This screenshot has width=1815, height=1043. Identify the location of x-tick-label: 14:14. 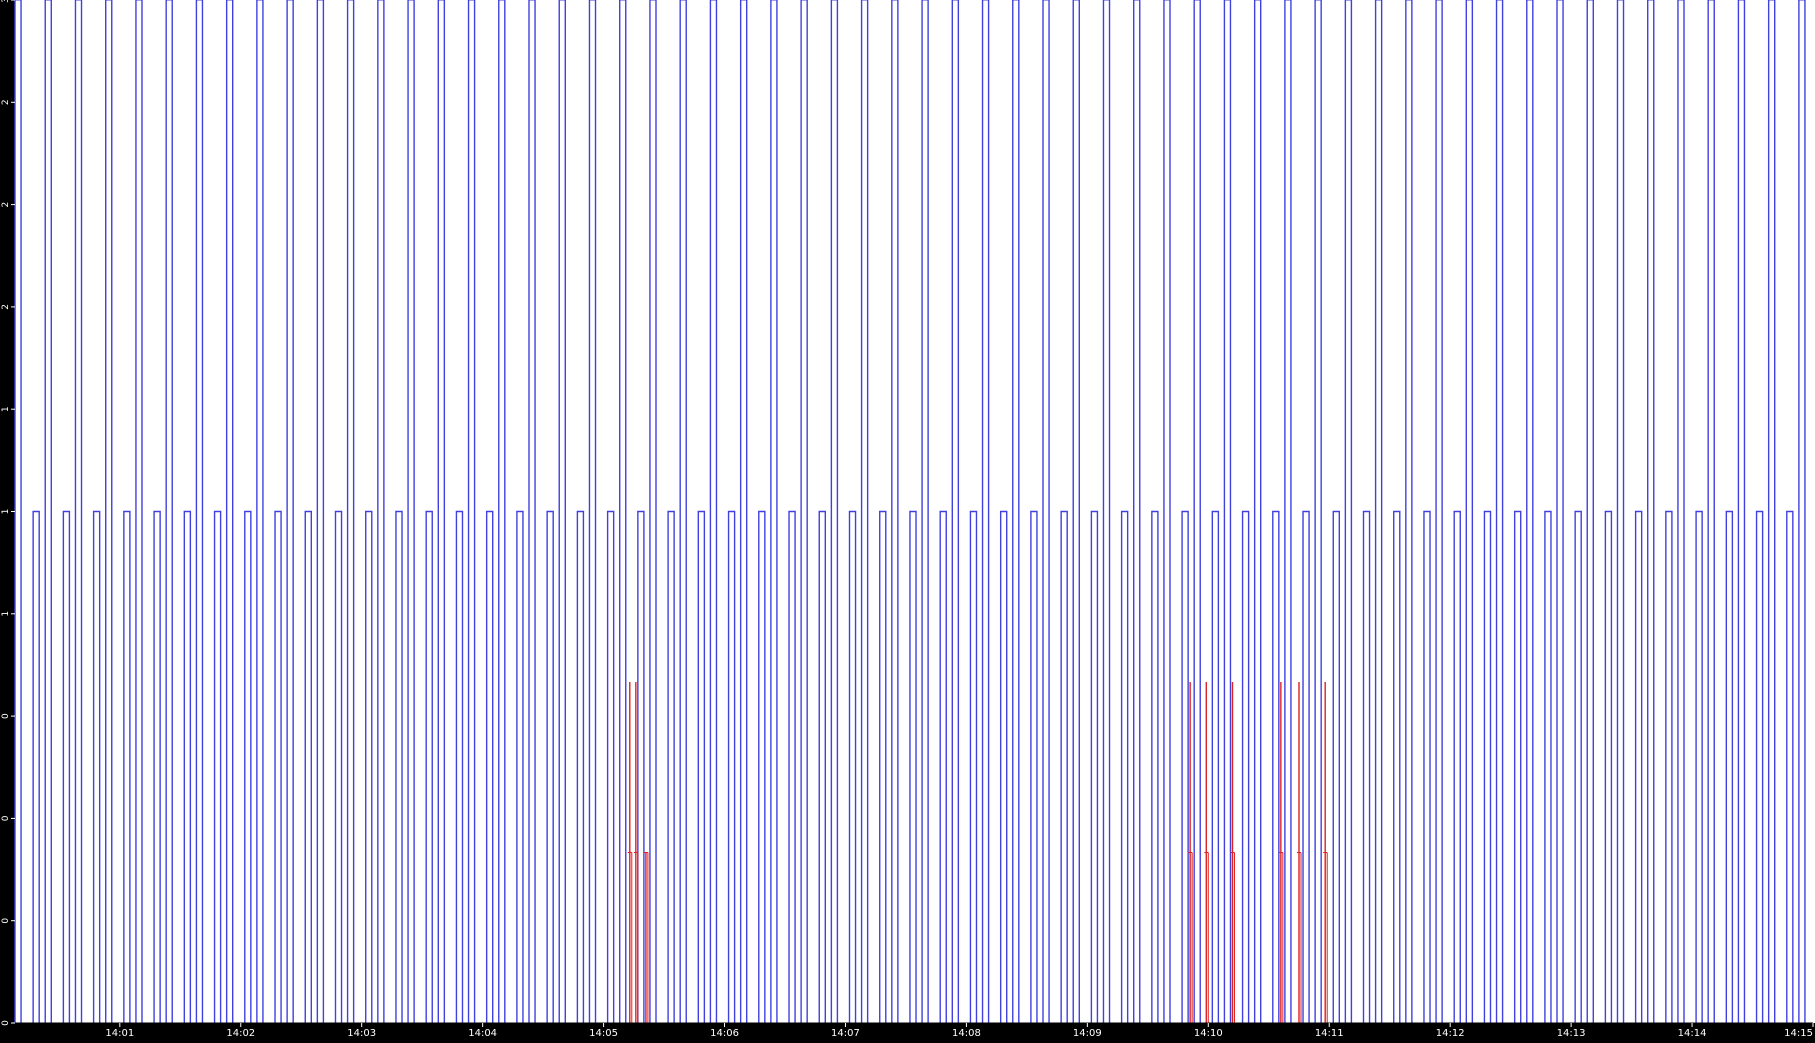
(1692, 1033).